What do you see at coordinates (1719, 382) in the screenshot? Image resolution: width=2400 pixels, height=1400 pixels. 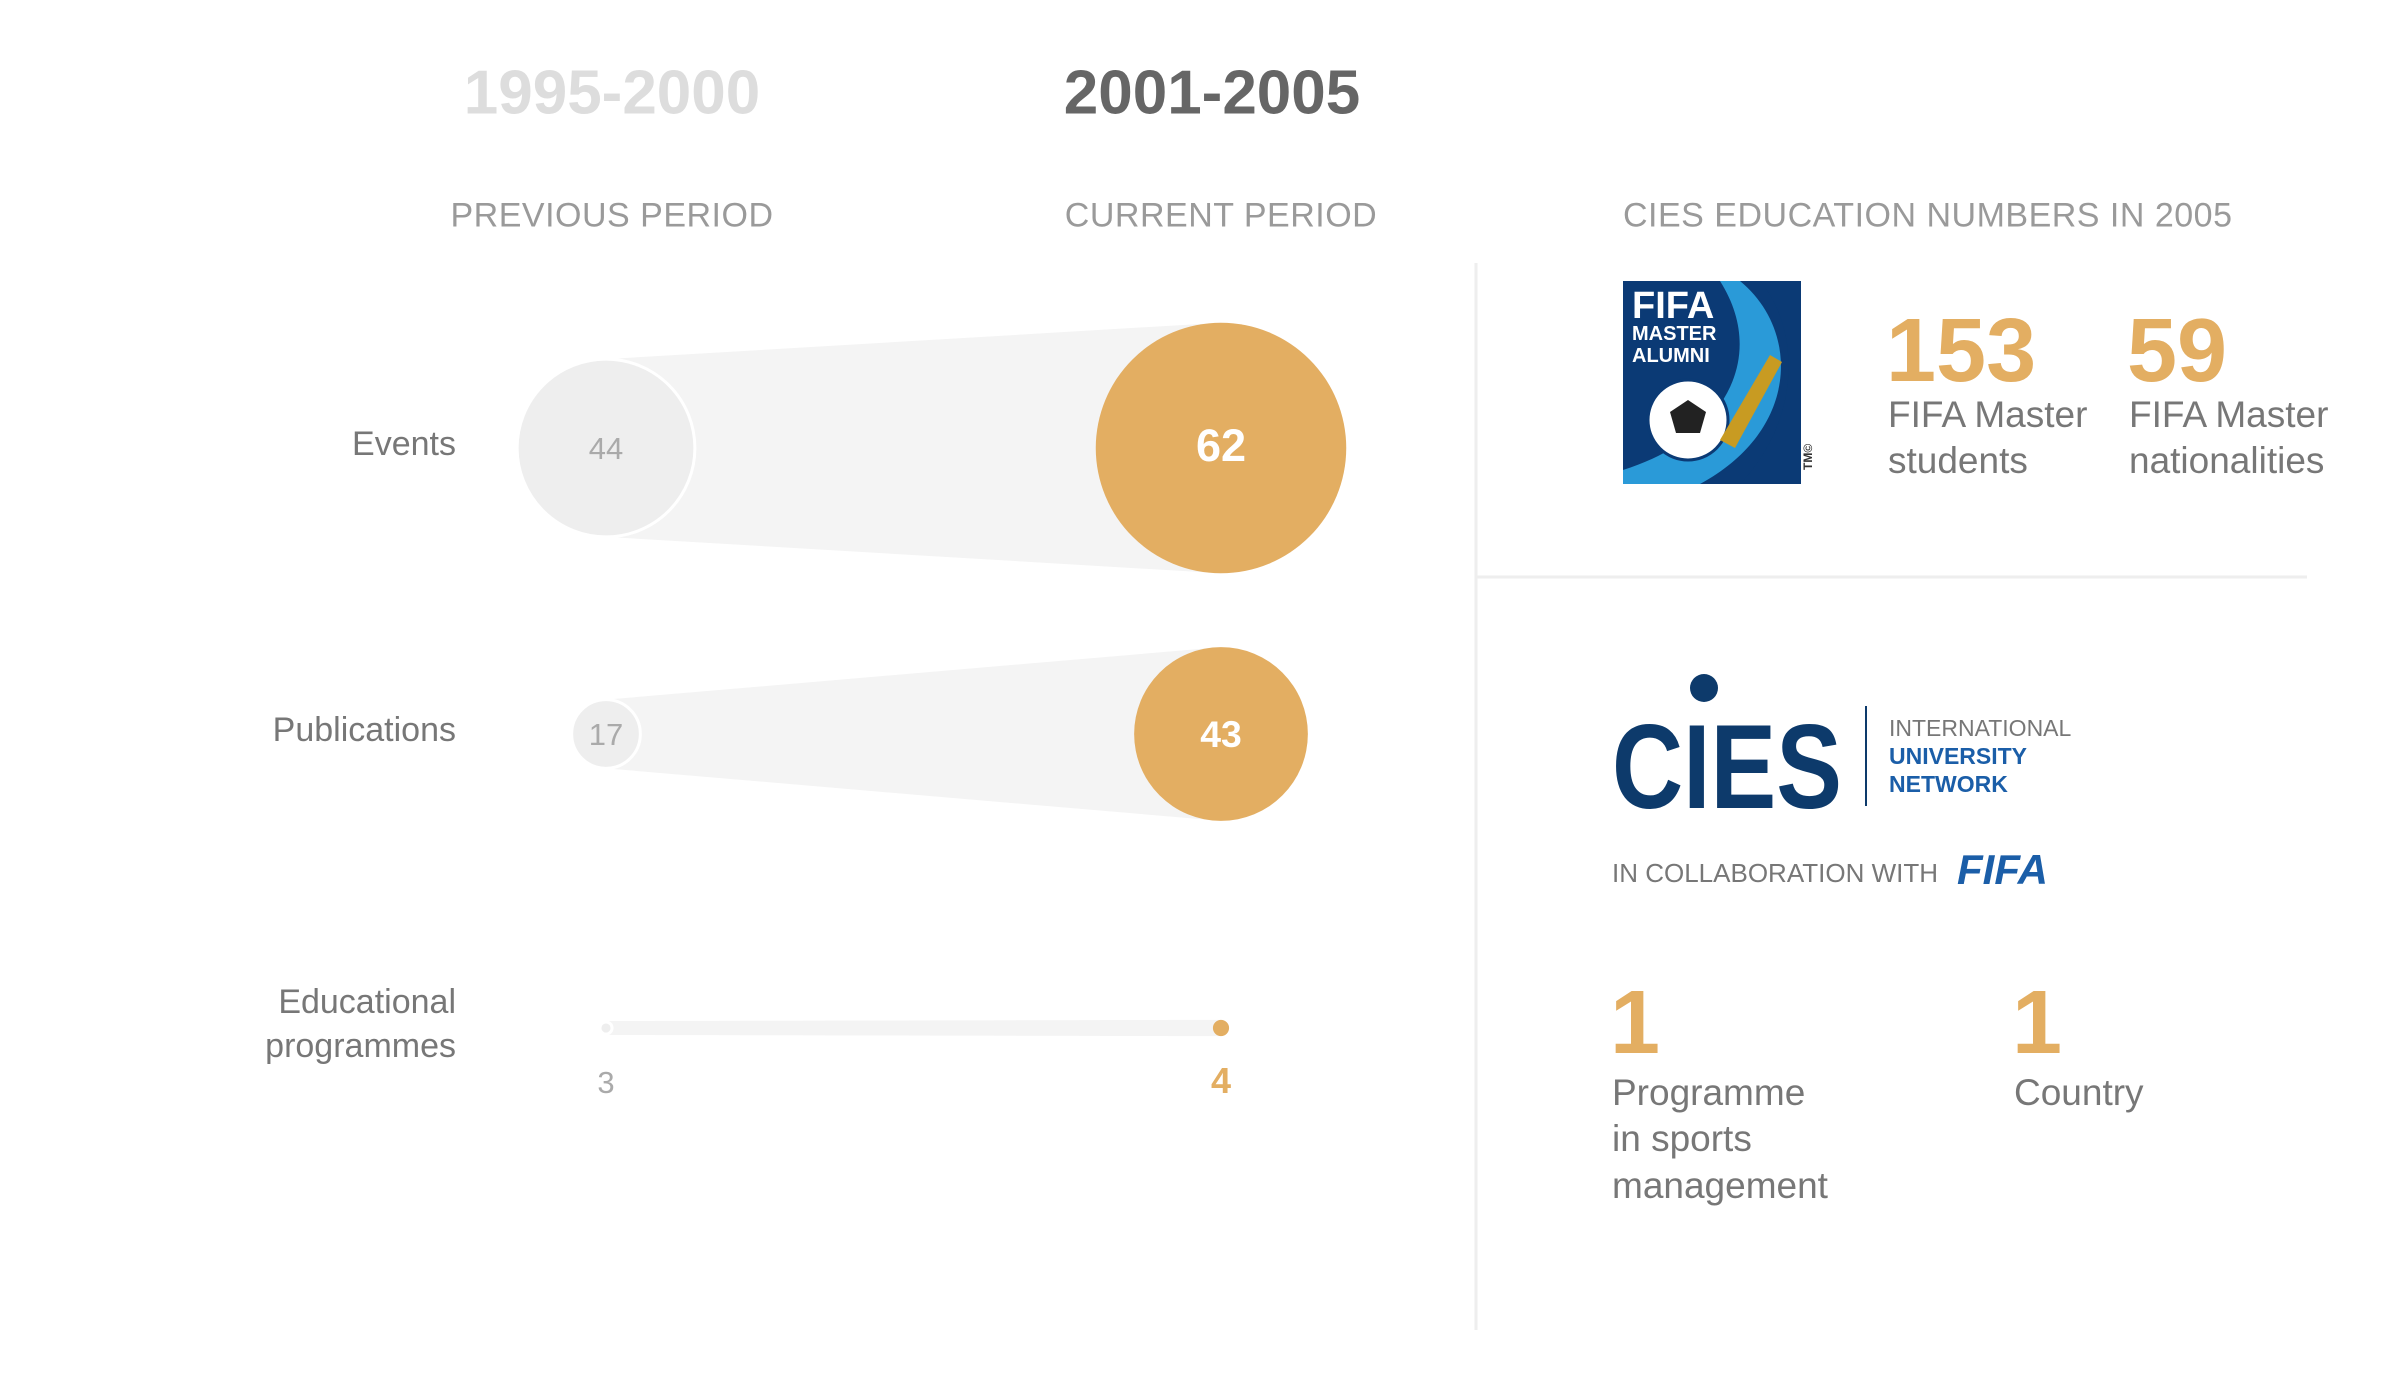 I see `alumni-logo: FIFA MASTER ALUMNI TM©` at bounding box center [1719, 382].